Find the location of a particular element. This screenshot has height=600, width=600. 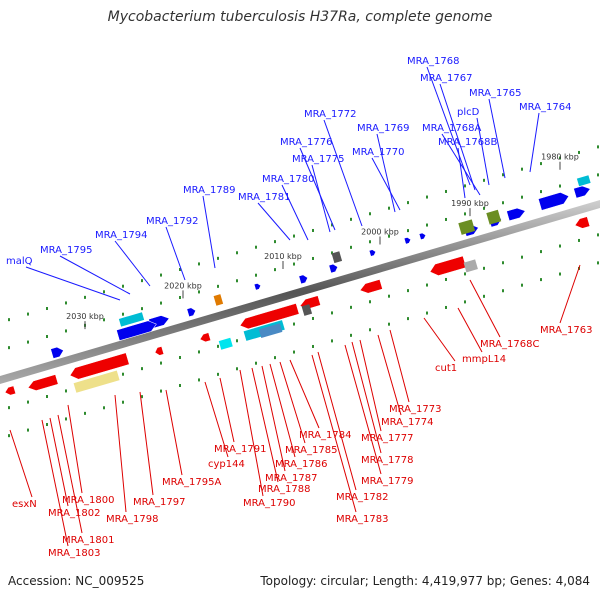

forward-gene-label: MRA_1768A is located at coordinates (451, 128).